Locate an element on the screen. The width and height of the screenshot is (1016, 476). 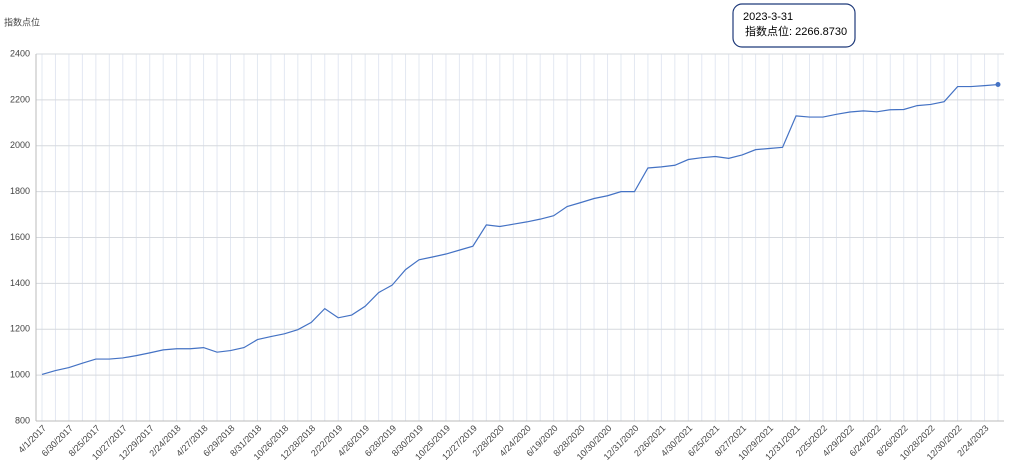
y-tick-label: 1400 is located at coordinates (20, 283).